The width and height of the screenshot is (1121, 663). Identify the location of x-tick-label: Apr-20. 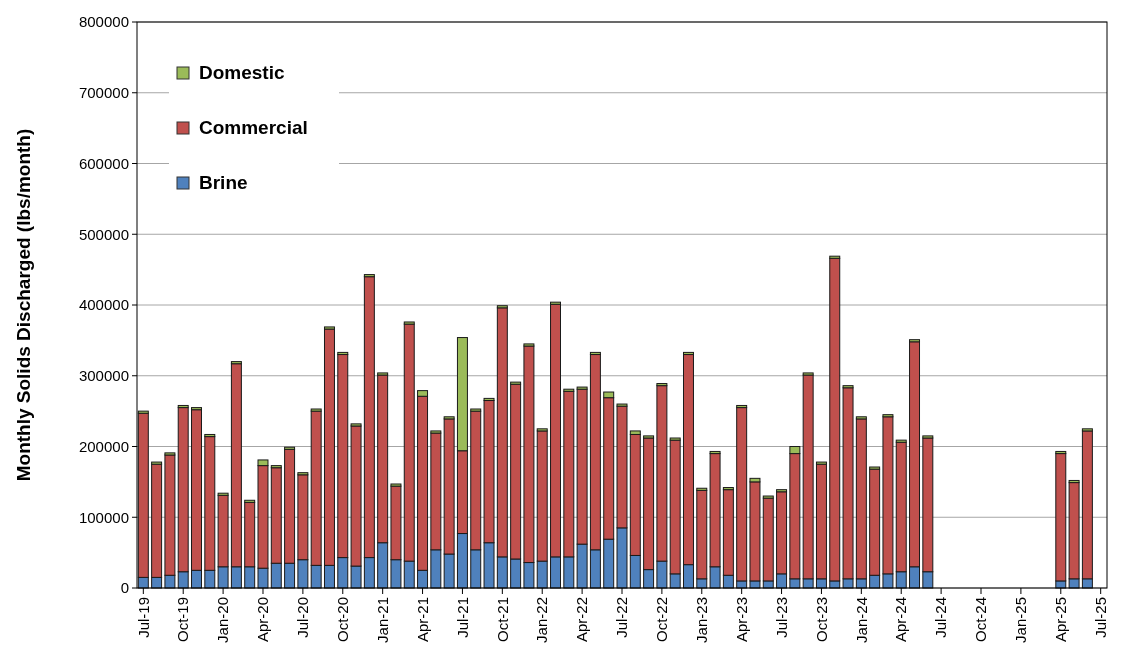
(263, 620).